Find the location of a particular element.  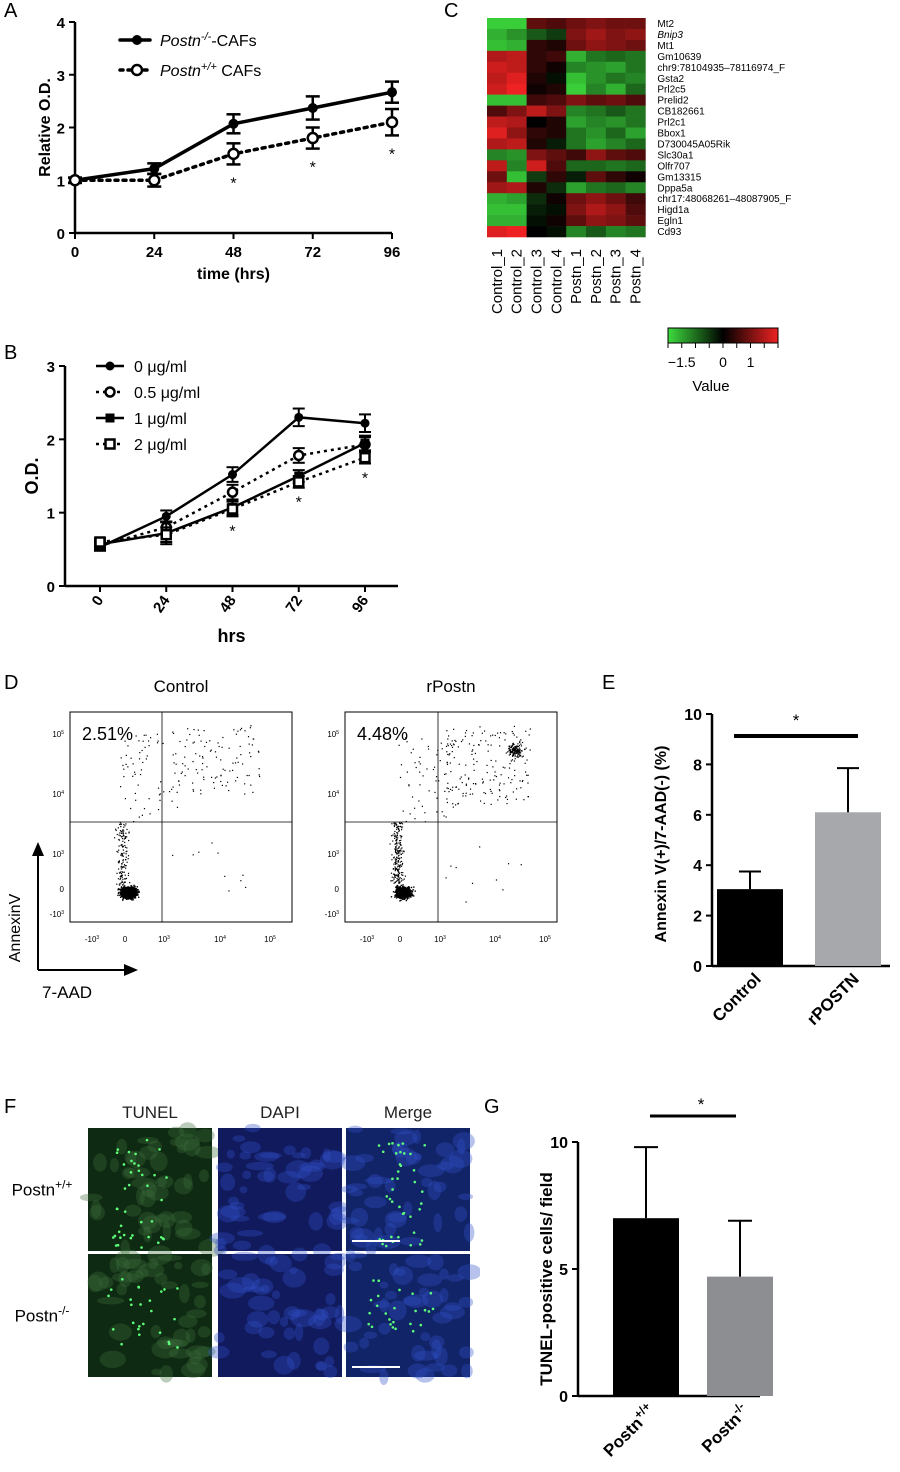

y-tick-label: 3 is located at coordinates (51, 367).